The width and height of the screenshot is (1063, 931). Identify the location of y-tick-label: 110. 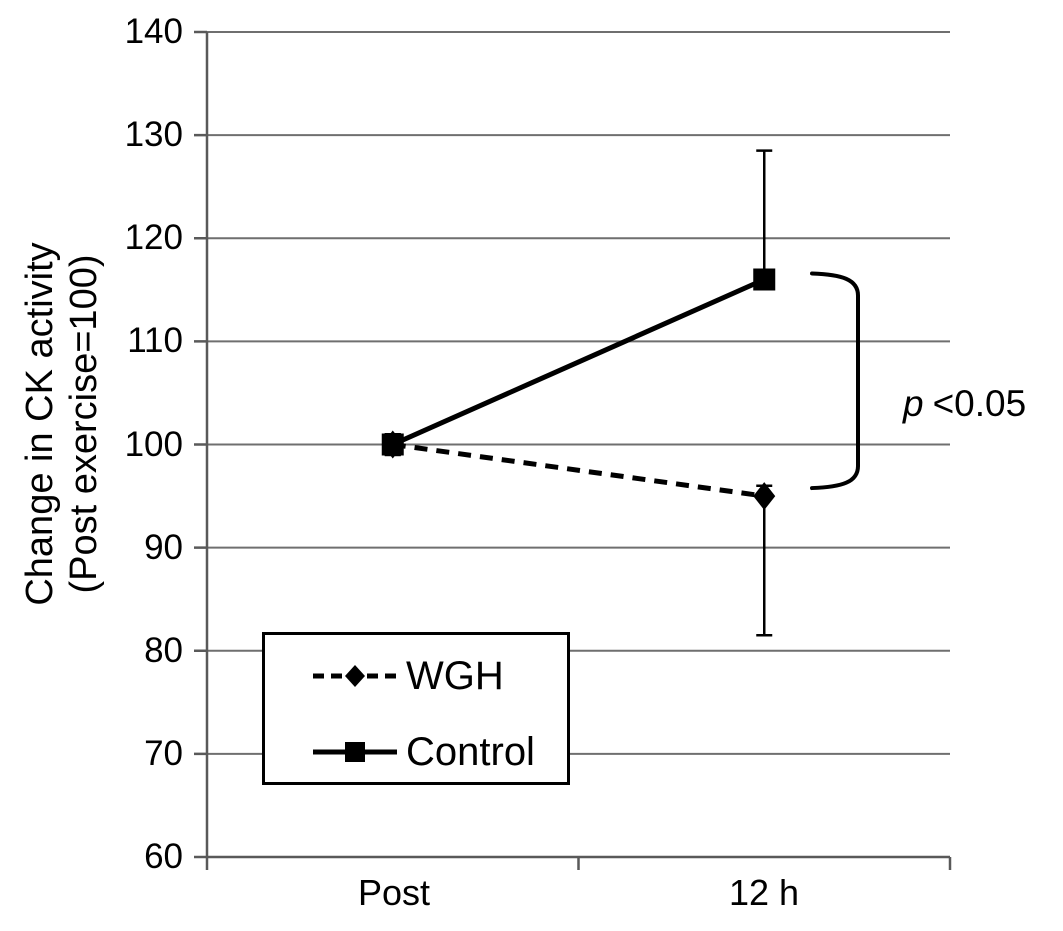
(155, 341).